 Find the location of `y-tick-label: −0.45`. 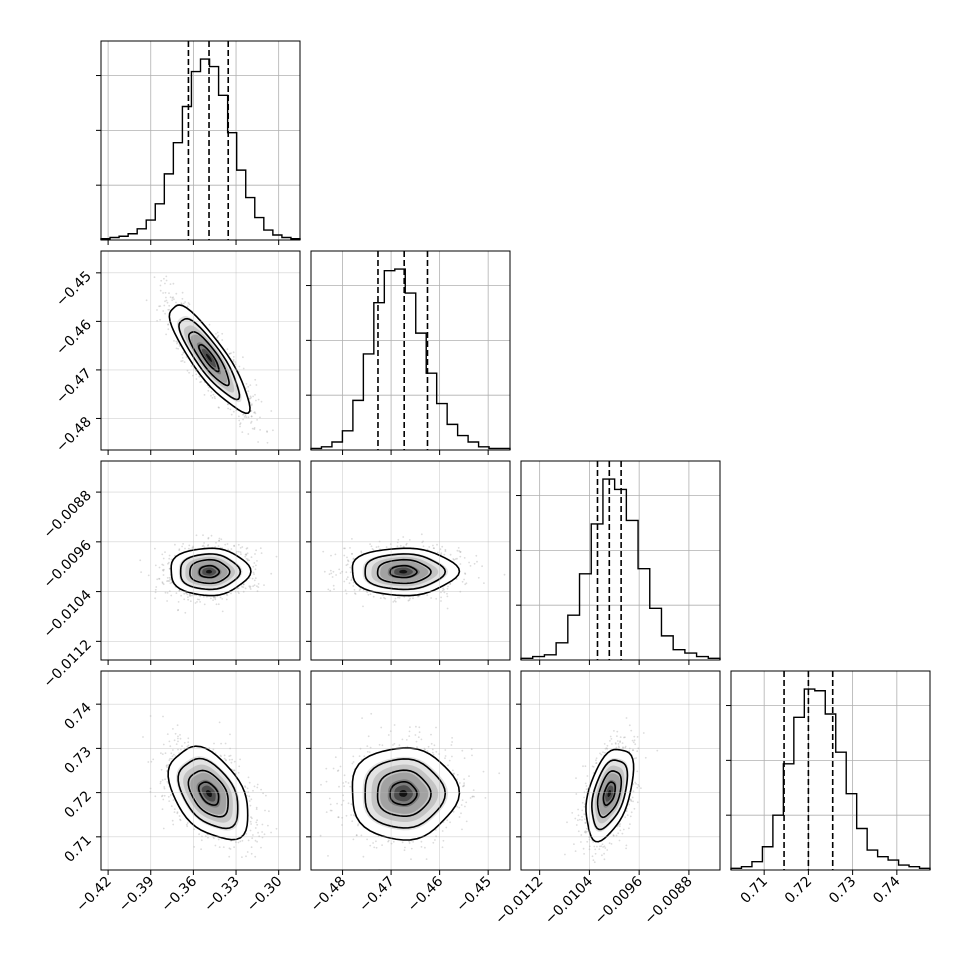

y-tick-label: −0.45 is located at coordinates (74, 289).